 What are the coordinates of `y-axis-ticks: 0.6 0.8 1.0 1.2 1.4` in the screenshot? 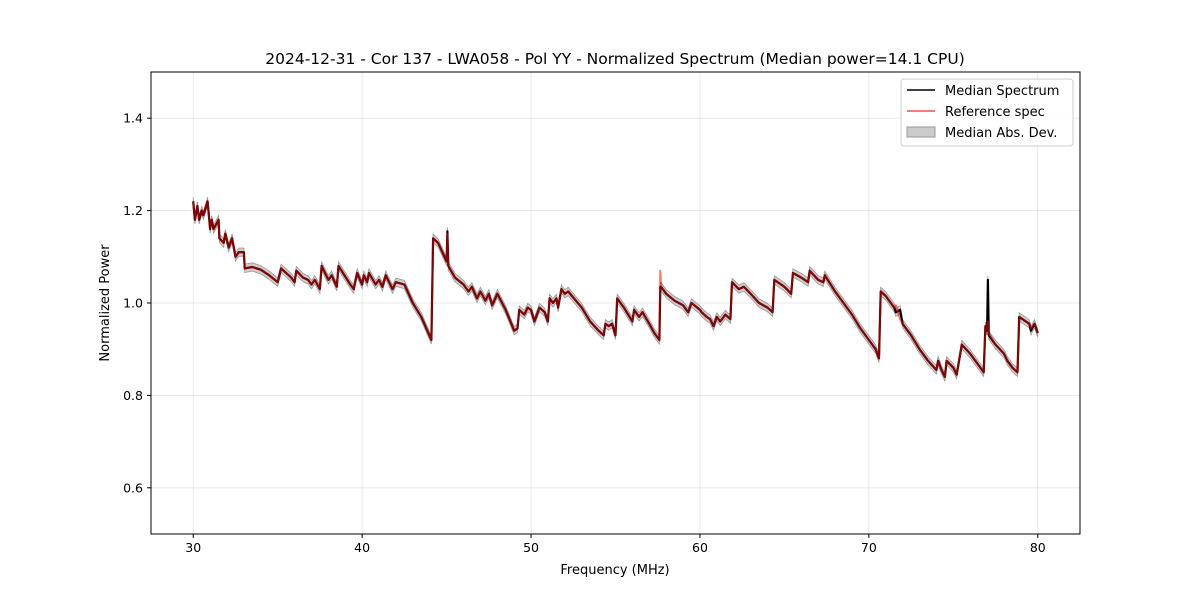 It's located at (137, 303).